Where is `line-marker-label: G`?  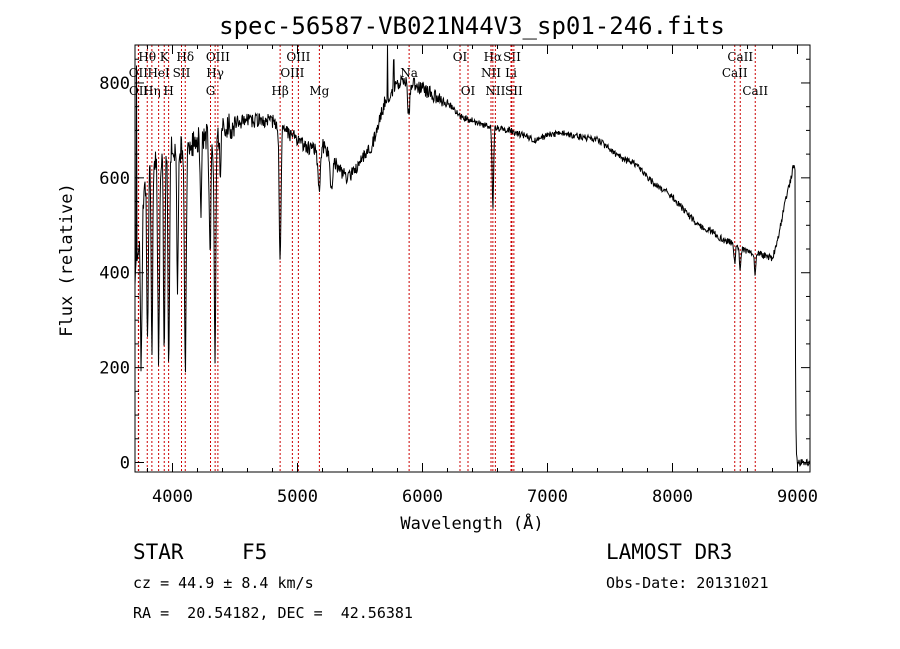 line-marker-label: G is located at coordinates (211, 91).